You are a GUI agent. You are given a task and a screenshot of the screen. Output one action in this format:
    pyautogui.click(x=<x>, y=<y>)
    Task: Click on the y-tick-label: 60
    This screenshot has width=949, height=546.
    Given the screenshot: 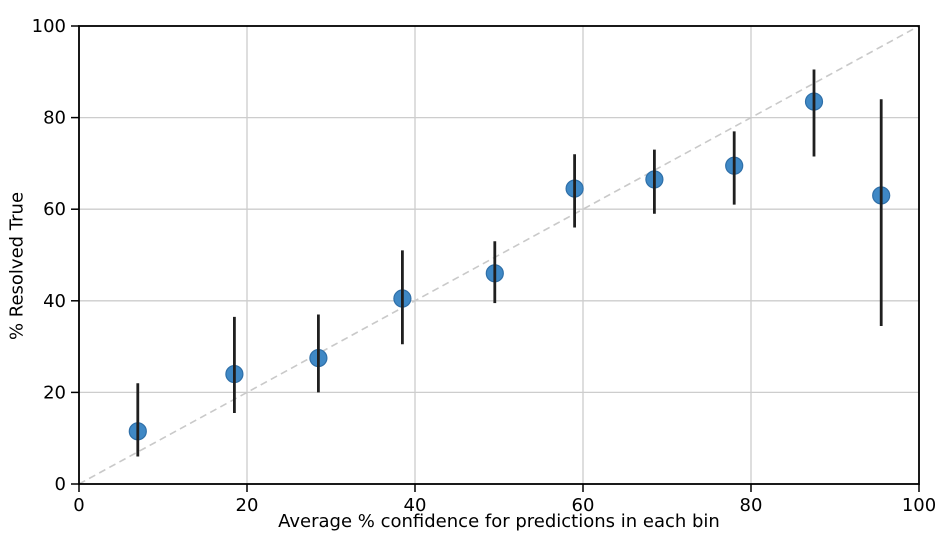 What is the action you would take?
    pyautogui.click(x=54, y=209)
    